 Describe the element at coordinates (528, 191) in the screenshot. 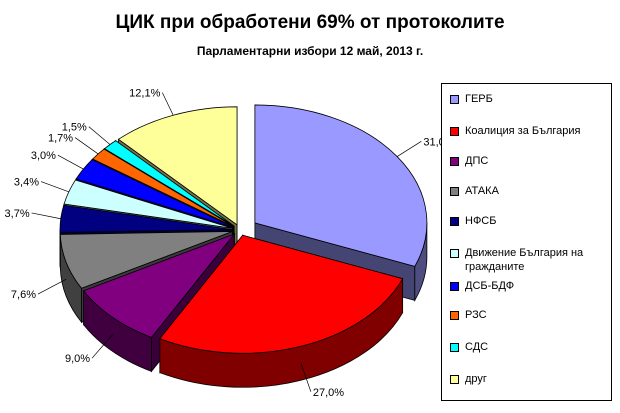

I see `legend-item-ataka: АТАКА` at that location.